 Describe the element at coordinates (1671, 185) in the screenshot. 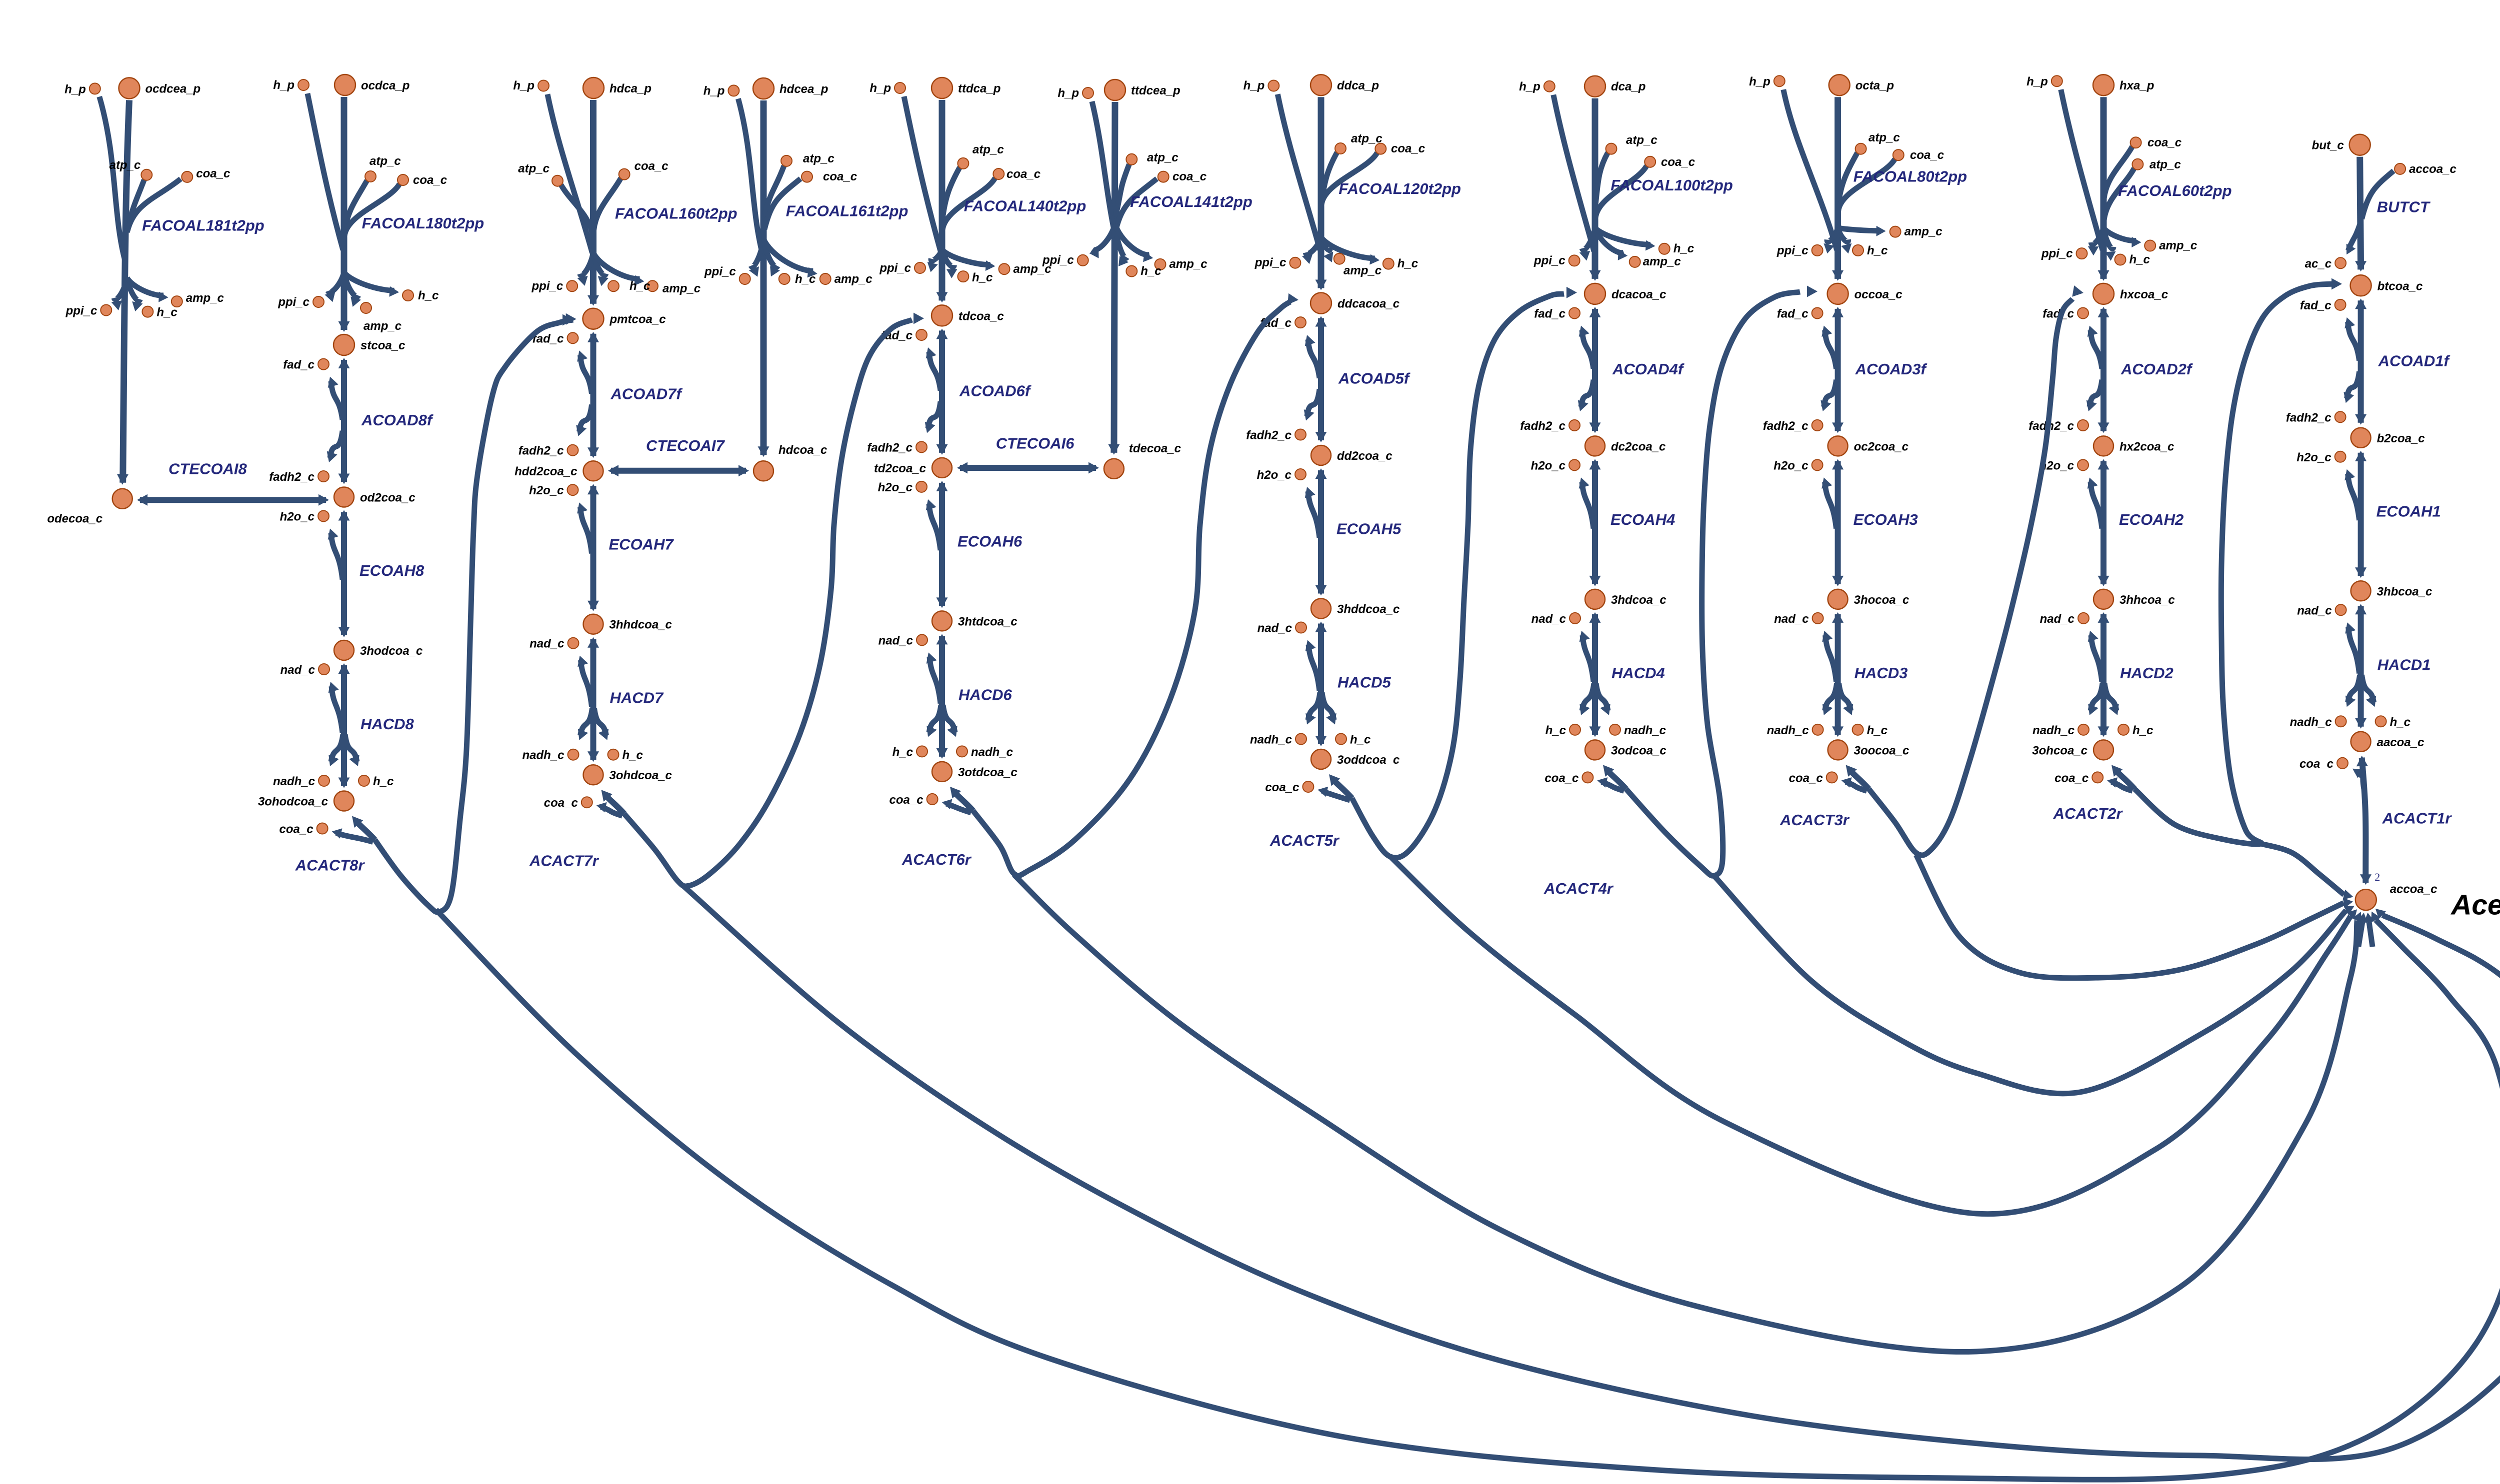

I see `svg-text: FACOAL100t2pp` at that location.